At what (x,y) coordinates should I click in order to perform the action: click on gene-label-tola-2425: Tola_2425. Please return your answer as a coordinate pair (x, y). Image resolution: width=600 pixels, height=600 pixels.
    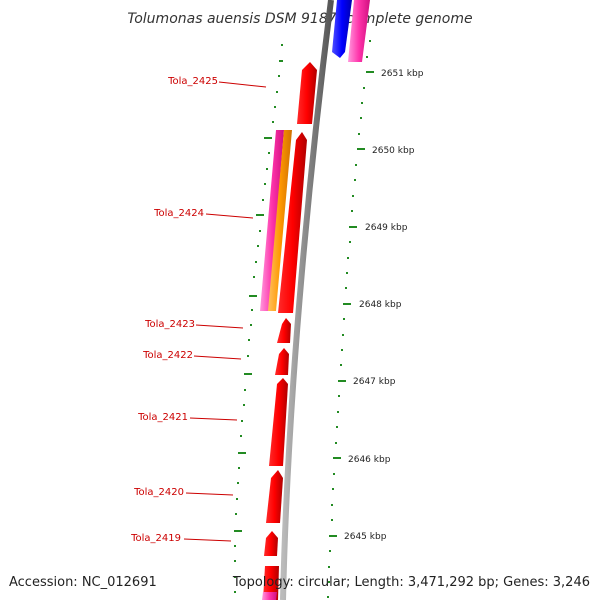
    Looking at the image, I should click on (192, 81).